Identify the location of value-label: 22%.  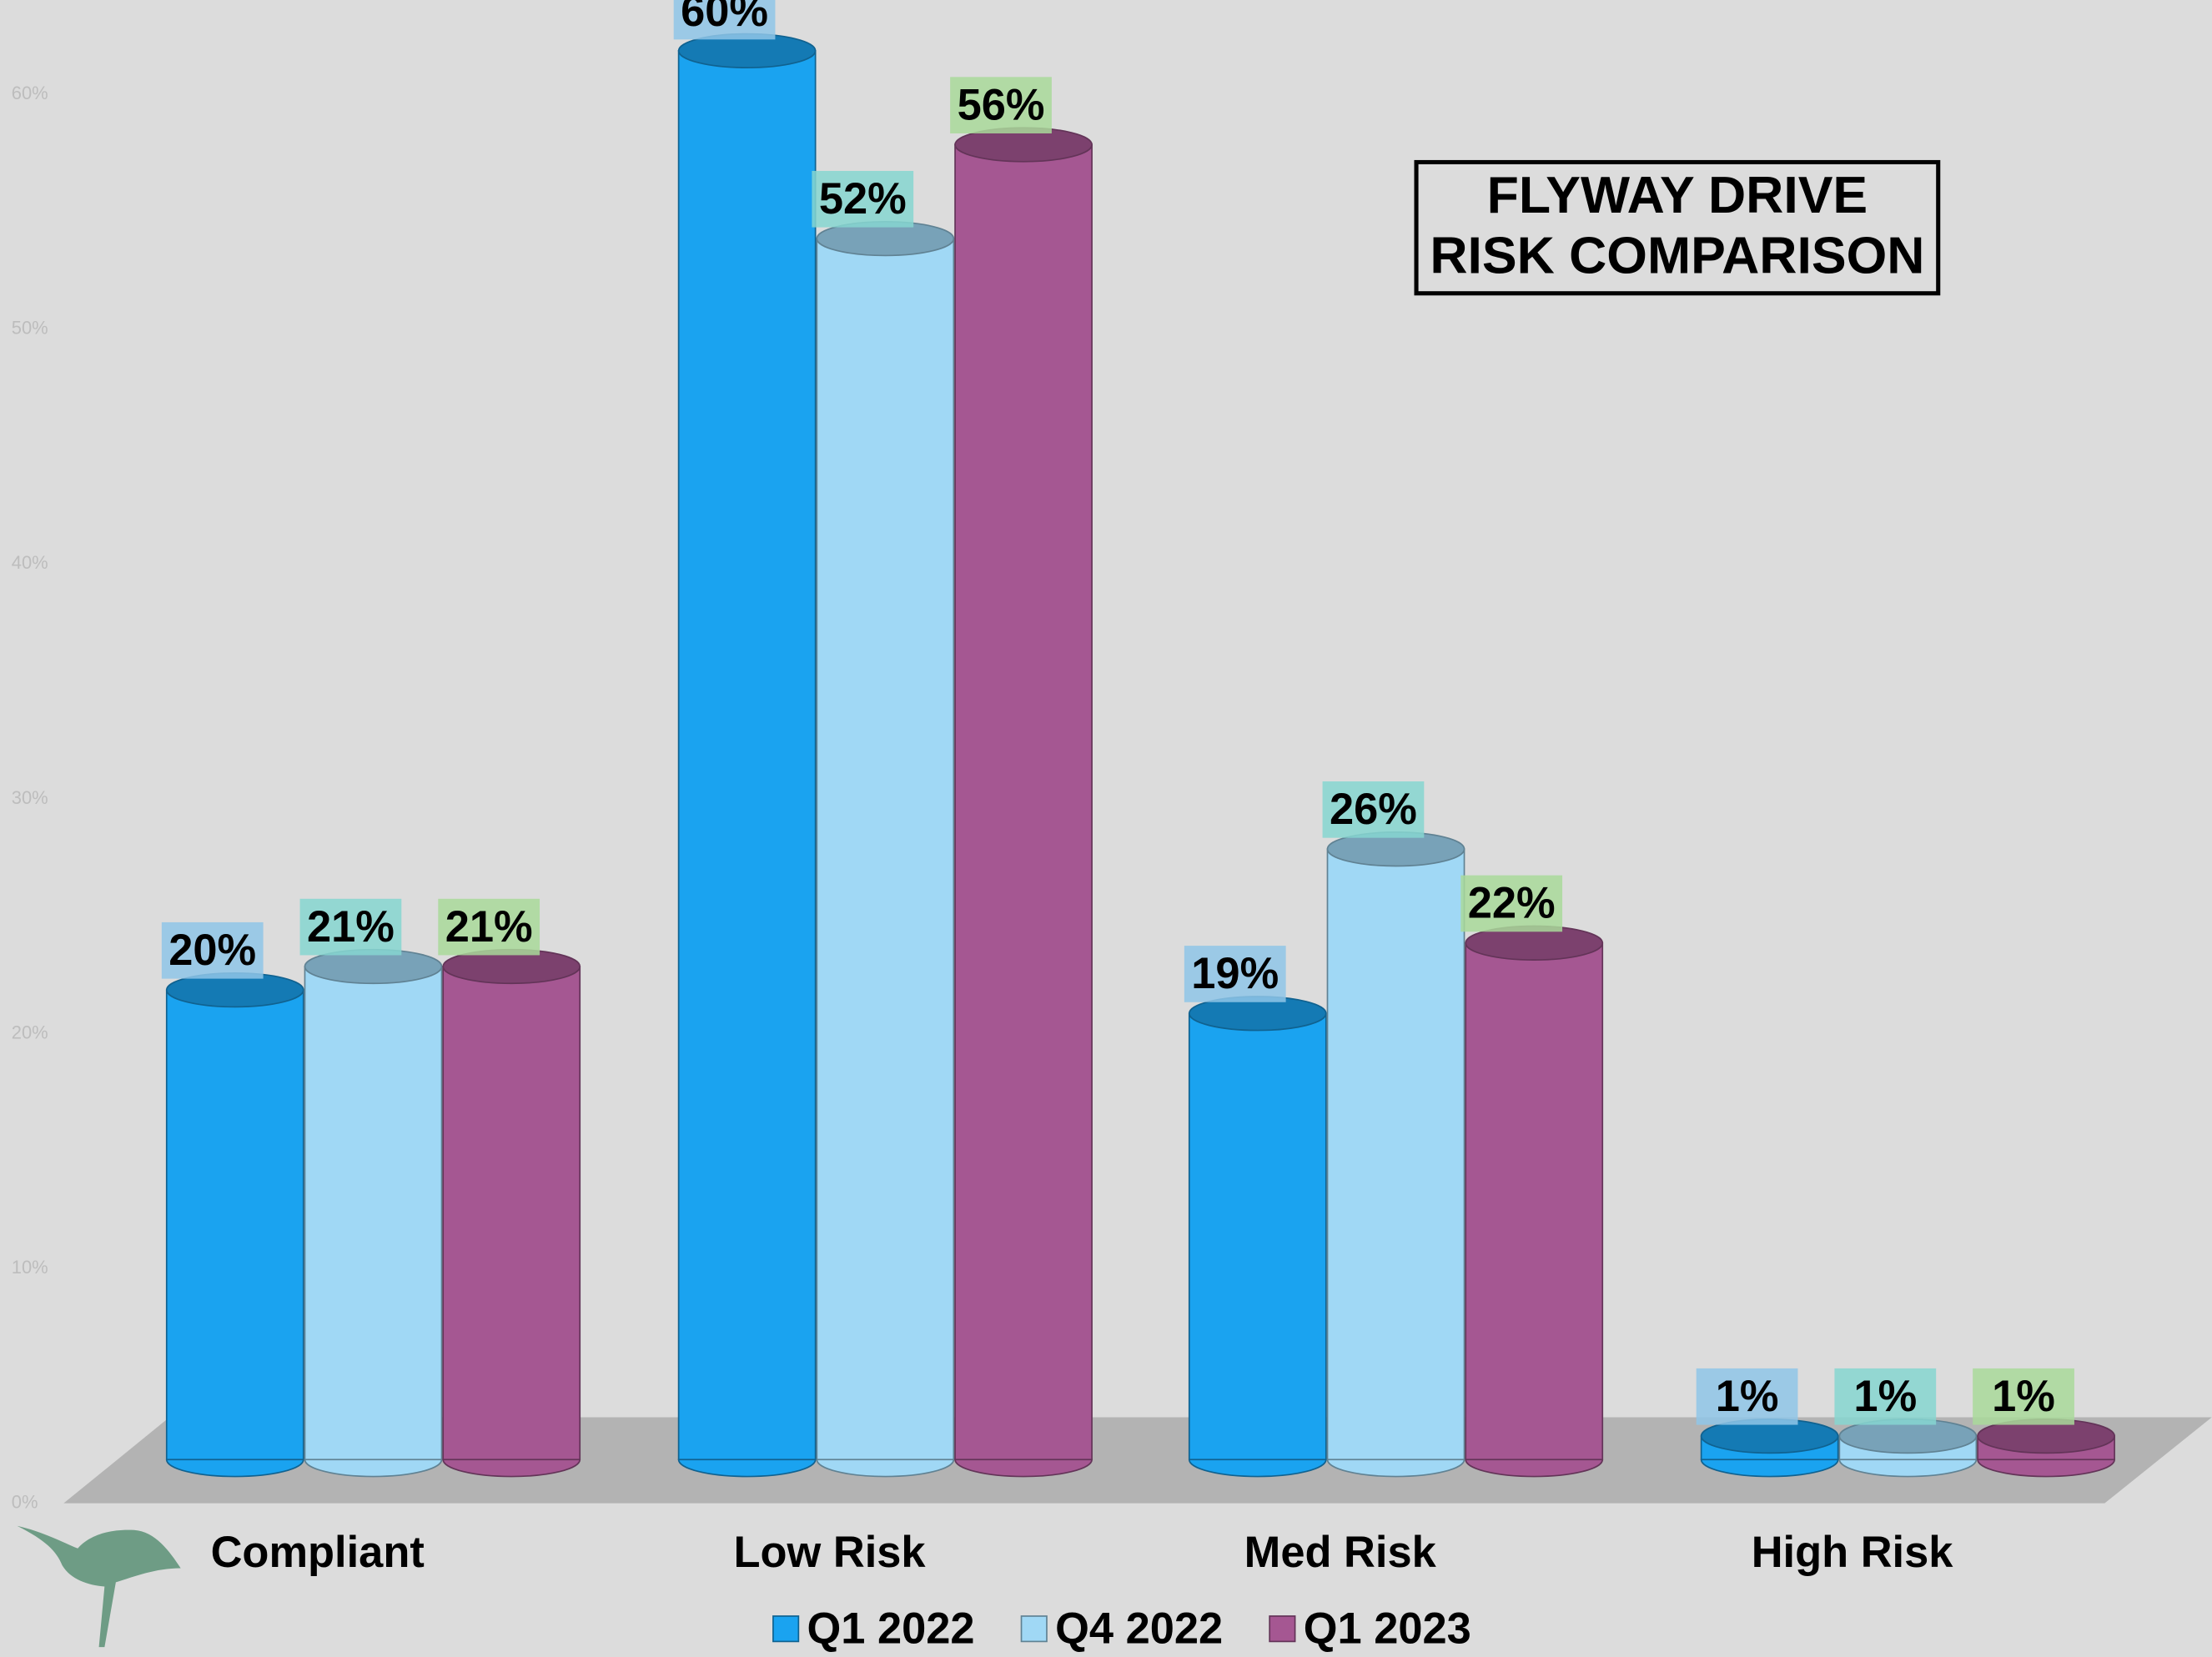
(1512, 904).